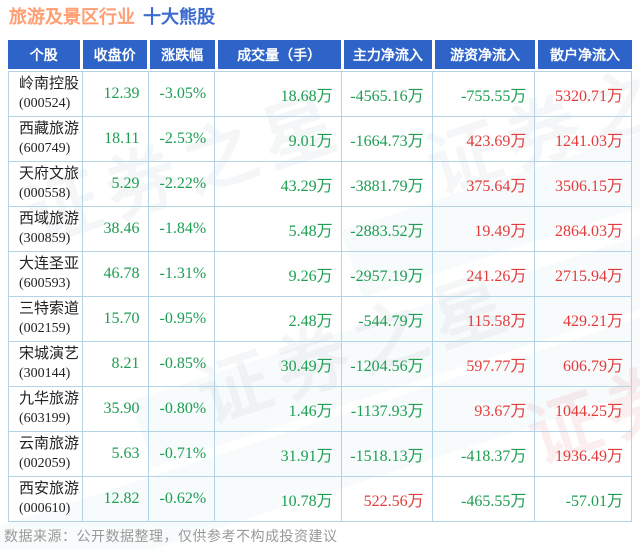 The height and width of the screenshot is (550, 640). I want to click on change-cell: -1.84%, so click(182, 229).